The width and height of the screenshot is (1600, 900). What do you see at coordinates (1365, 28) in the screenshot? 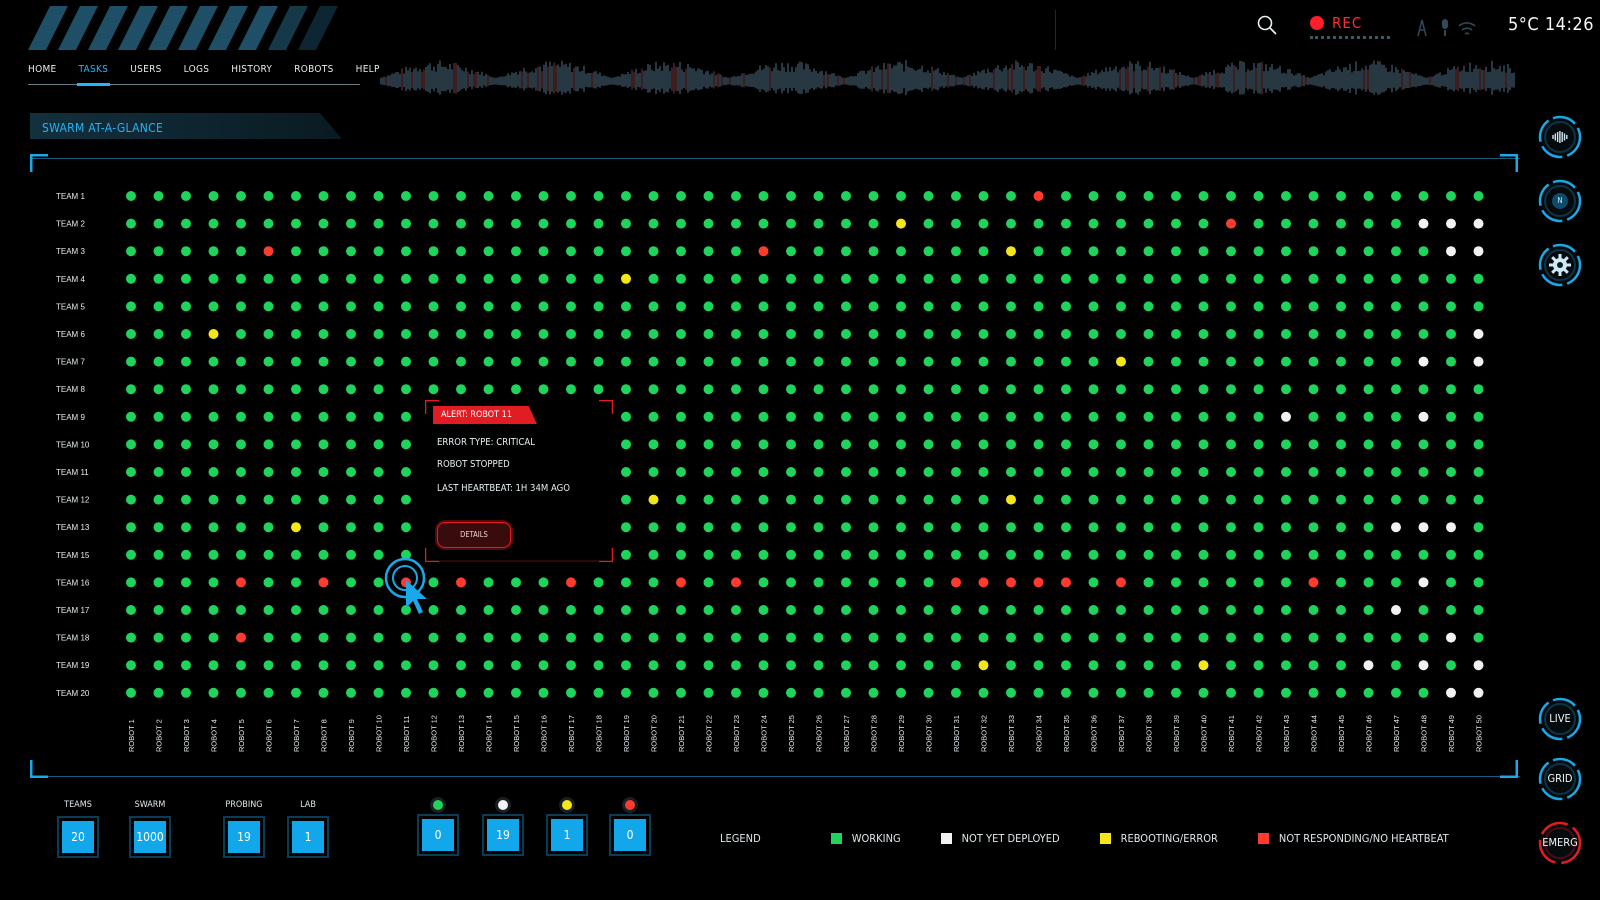
I see `rec-indicator: REC` at bounding box center [1365, 28].